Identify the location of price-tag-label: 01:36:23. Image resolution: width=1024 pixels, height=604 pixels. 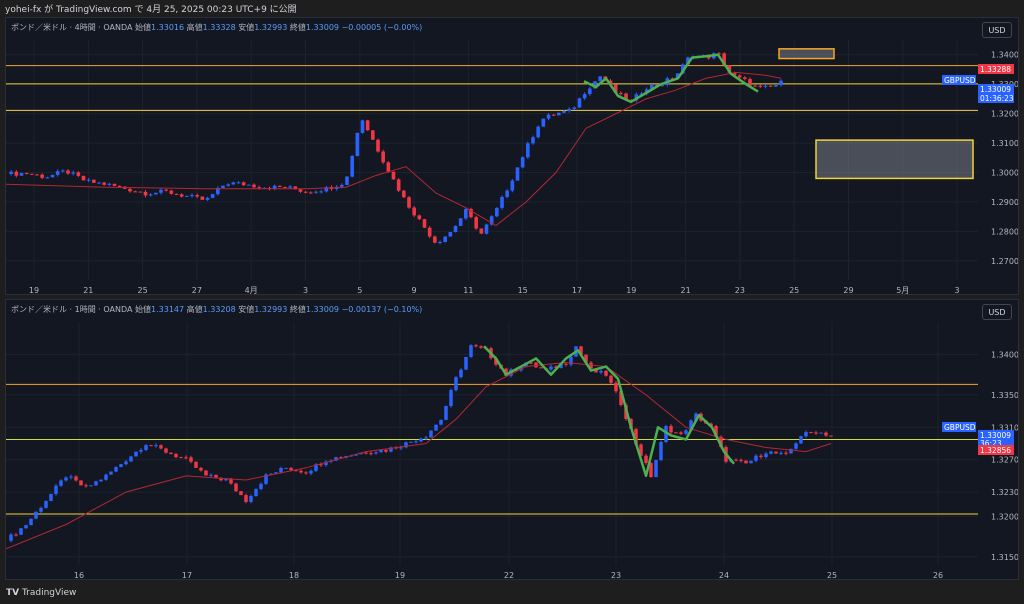
(997, 98).